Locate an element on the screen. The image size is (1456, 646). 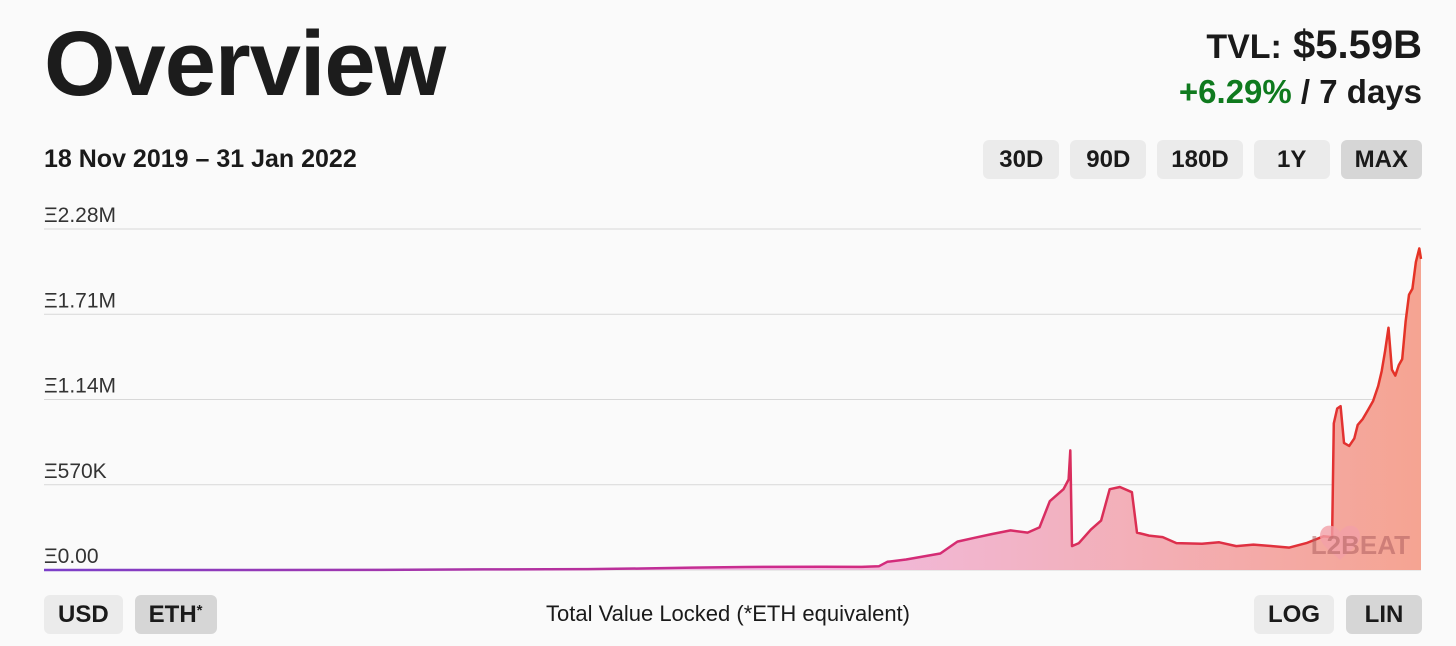
page-title: Overview is located at coordinates (245, 64).